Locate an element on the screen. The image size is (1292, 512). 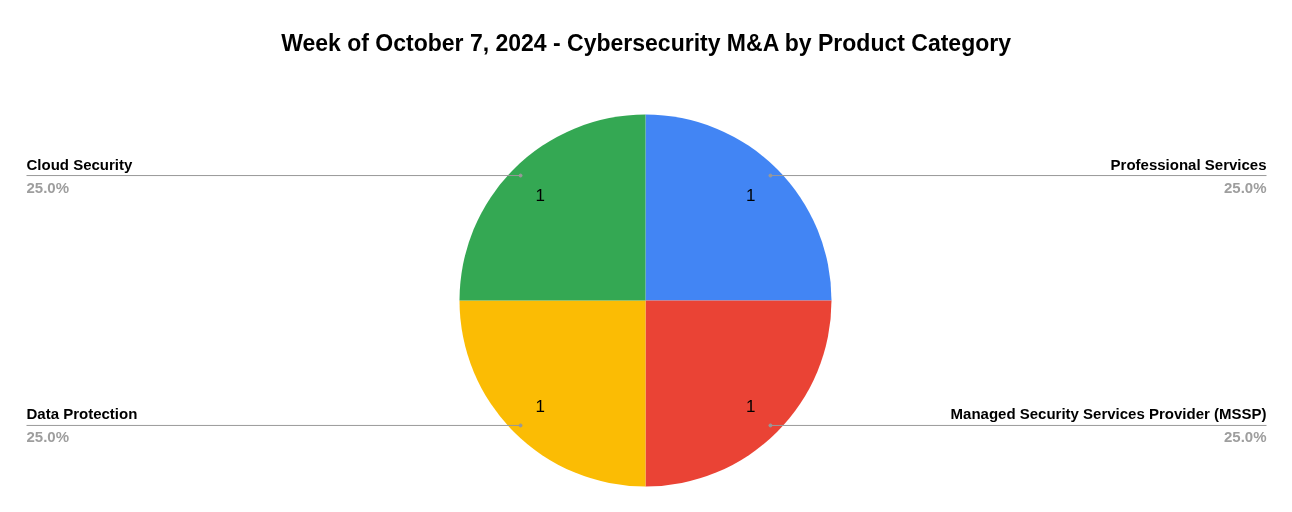
chart-title: Week of October 7, 2024 - Cybersecurity M&A by Product Category is located at coordinates (646, 42).